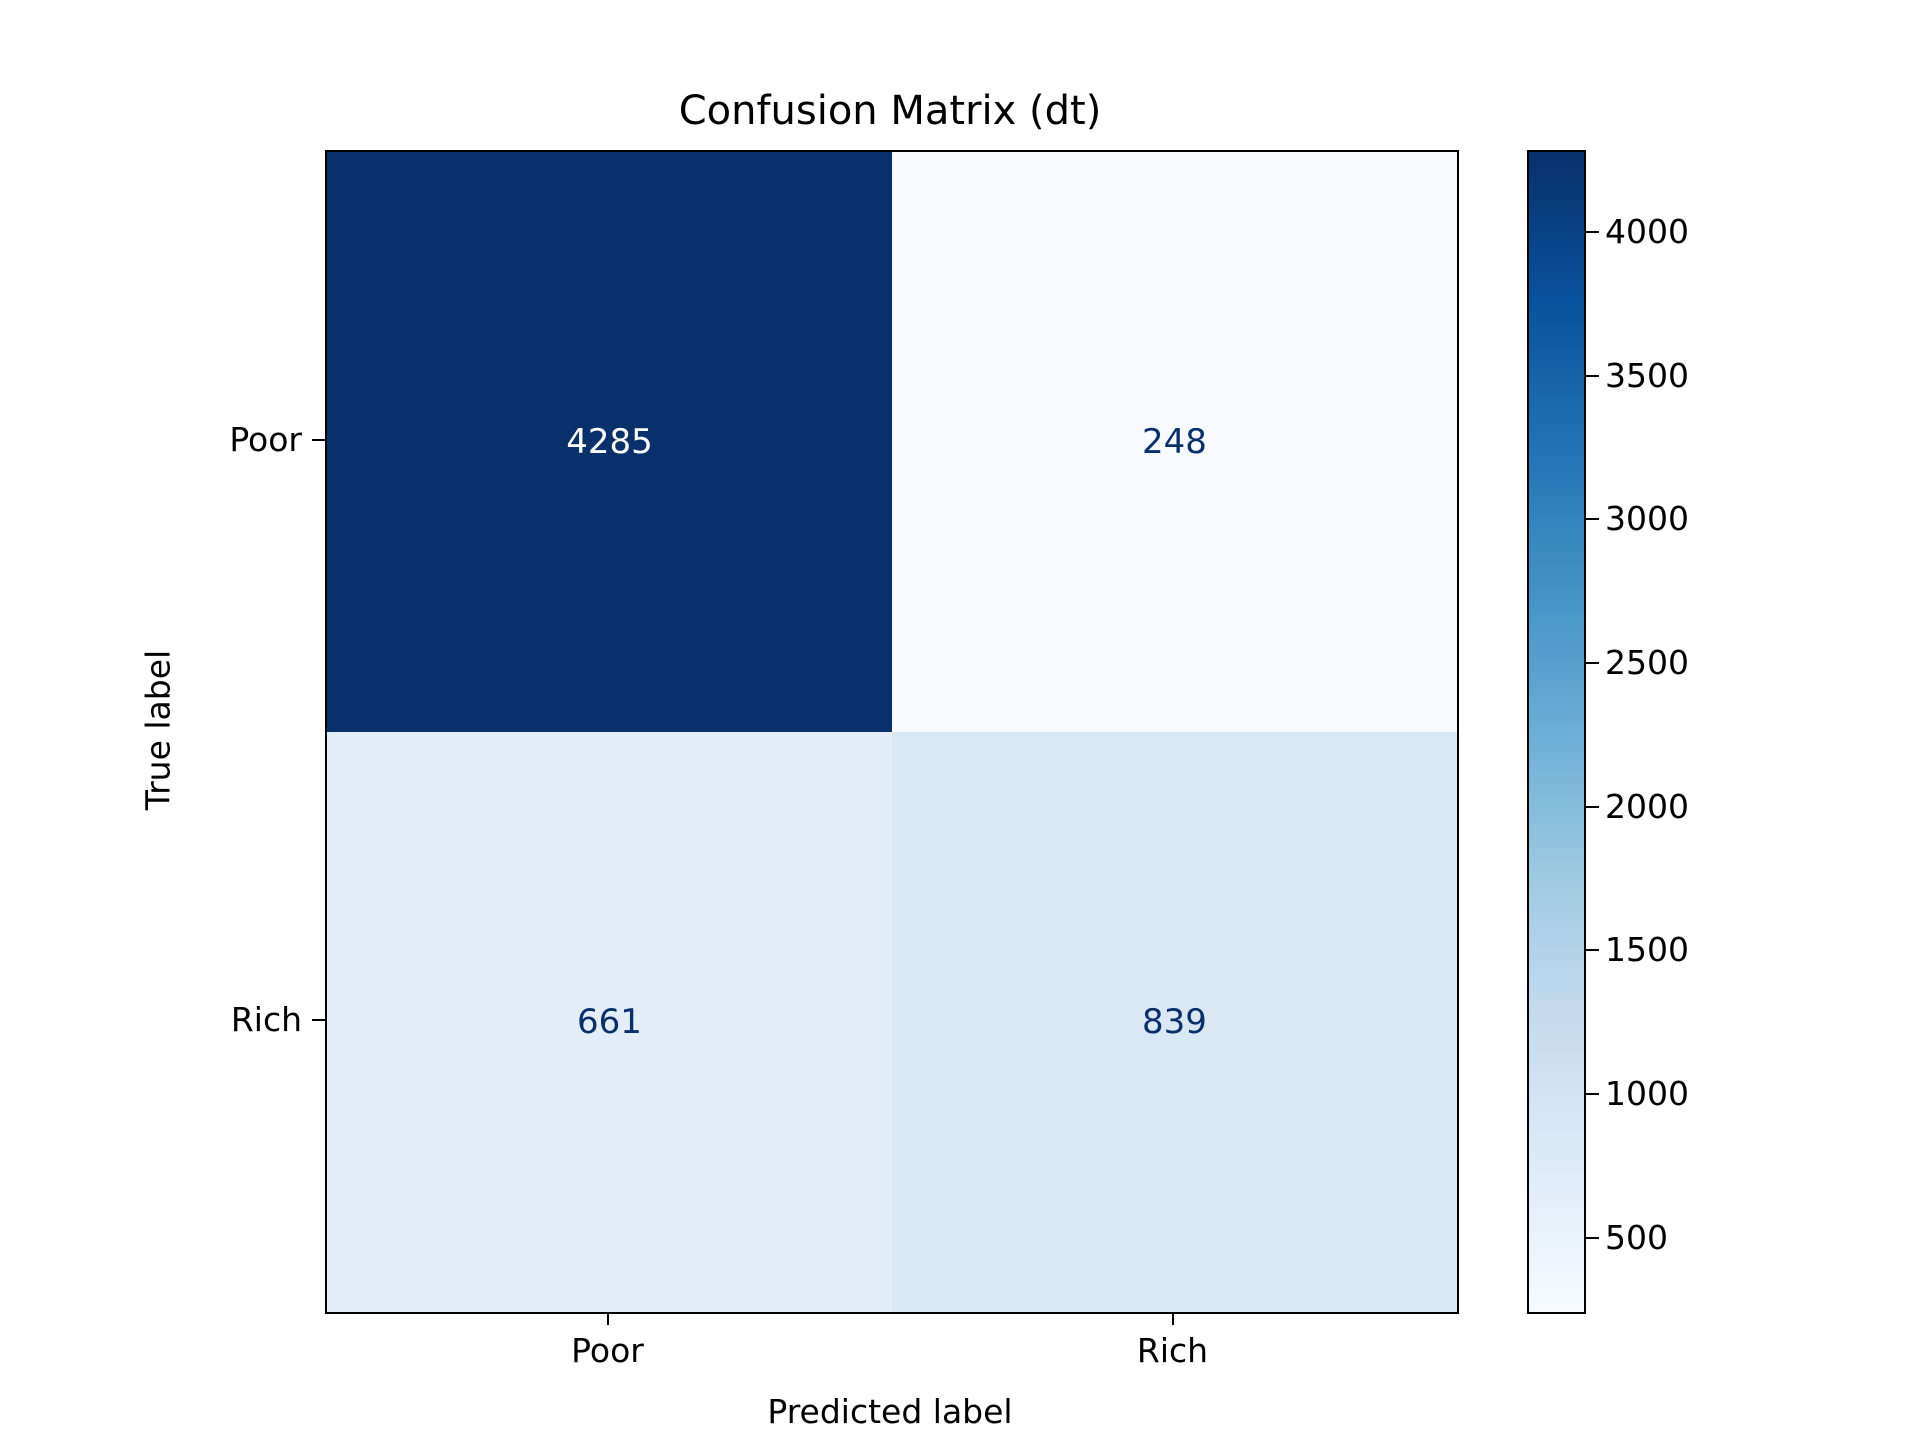  What do you see at coordinates (158, 730) in the screenshot?
I see `y-axis-label: True label` at bounding box center [158, 730].